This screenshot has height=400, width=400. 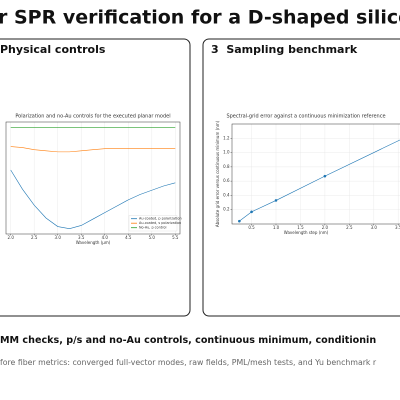 I want to click on y-tick-label: 0.2, so click(x=226, y=209).